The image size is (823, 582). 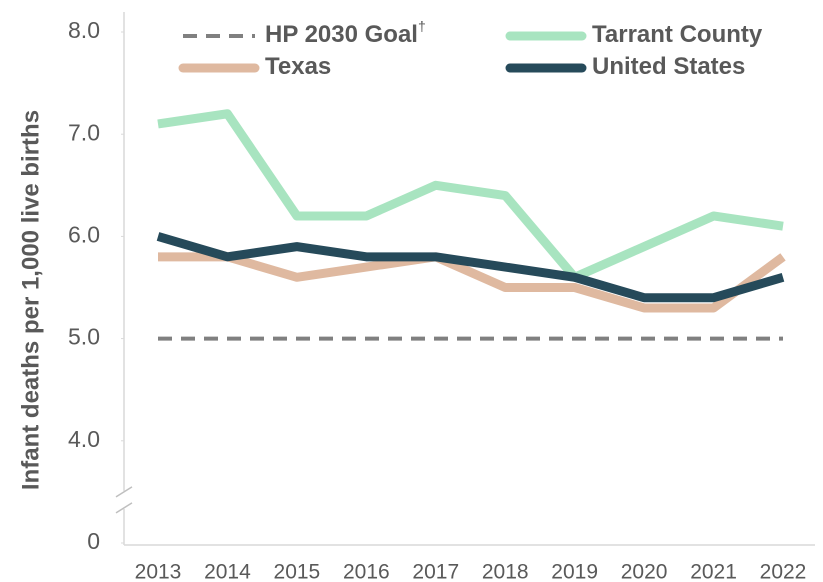 I want to click on legend-text: United States, so click(x=668, y=66).